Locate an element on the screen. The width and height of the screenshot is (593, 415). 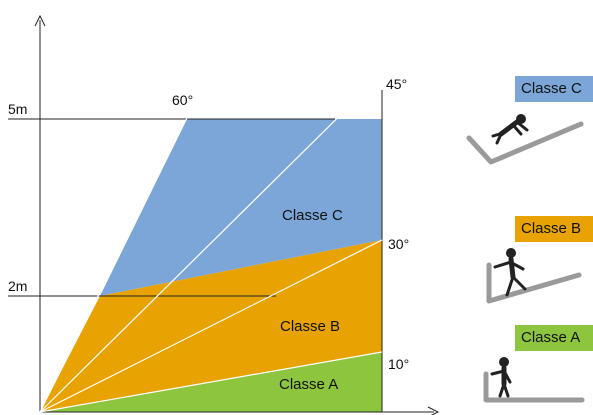
legend-classe-b-label: Classe B is located at coordinates (551, 228).